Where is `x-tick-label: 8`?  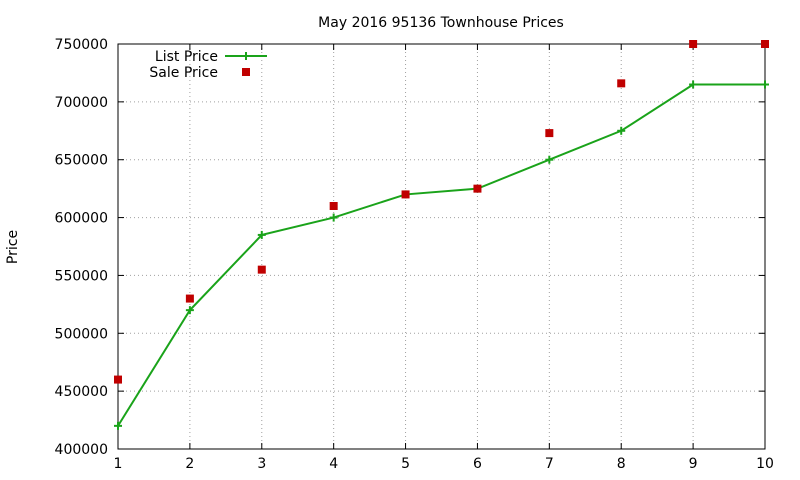
x-tick-label: 8 is located at coordinates (621, 464).